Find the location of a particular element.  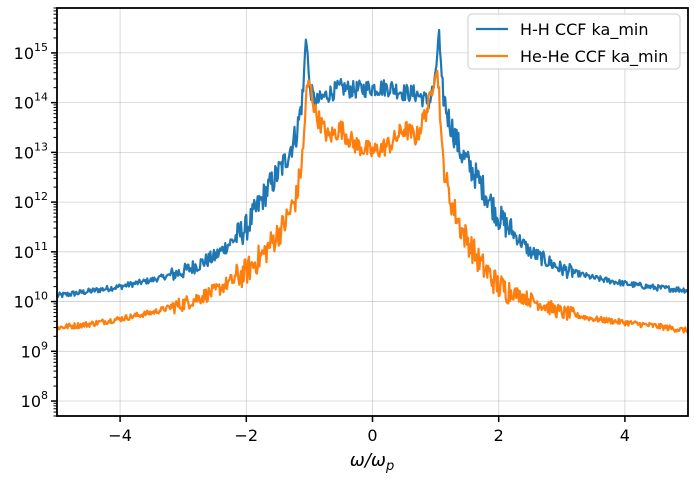

legend-box is located at coordinates (574, 41).